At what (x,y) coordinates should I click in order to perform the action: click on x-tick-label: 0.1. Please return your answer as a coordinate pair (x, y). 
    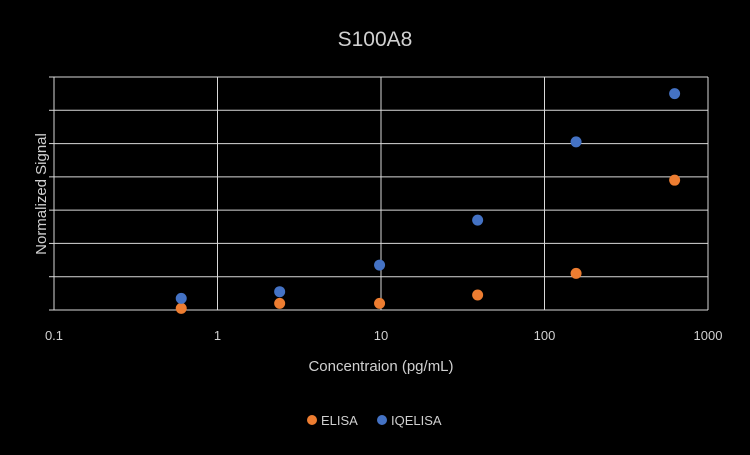
    Looking at the image, I should click on (54, 335).